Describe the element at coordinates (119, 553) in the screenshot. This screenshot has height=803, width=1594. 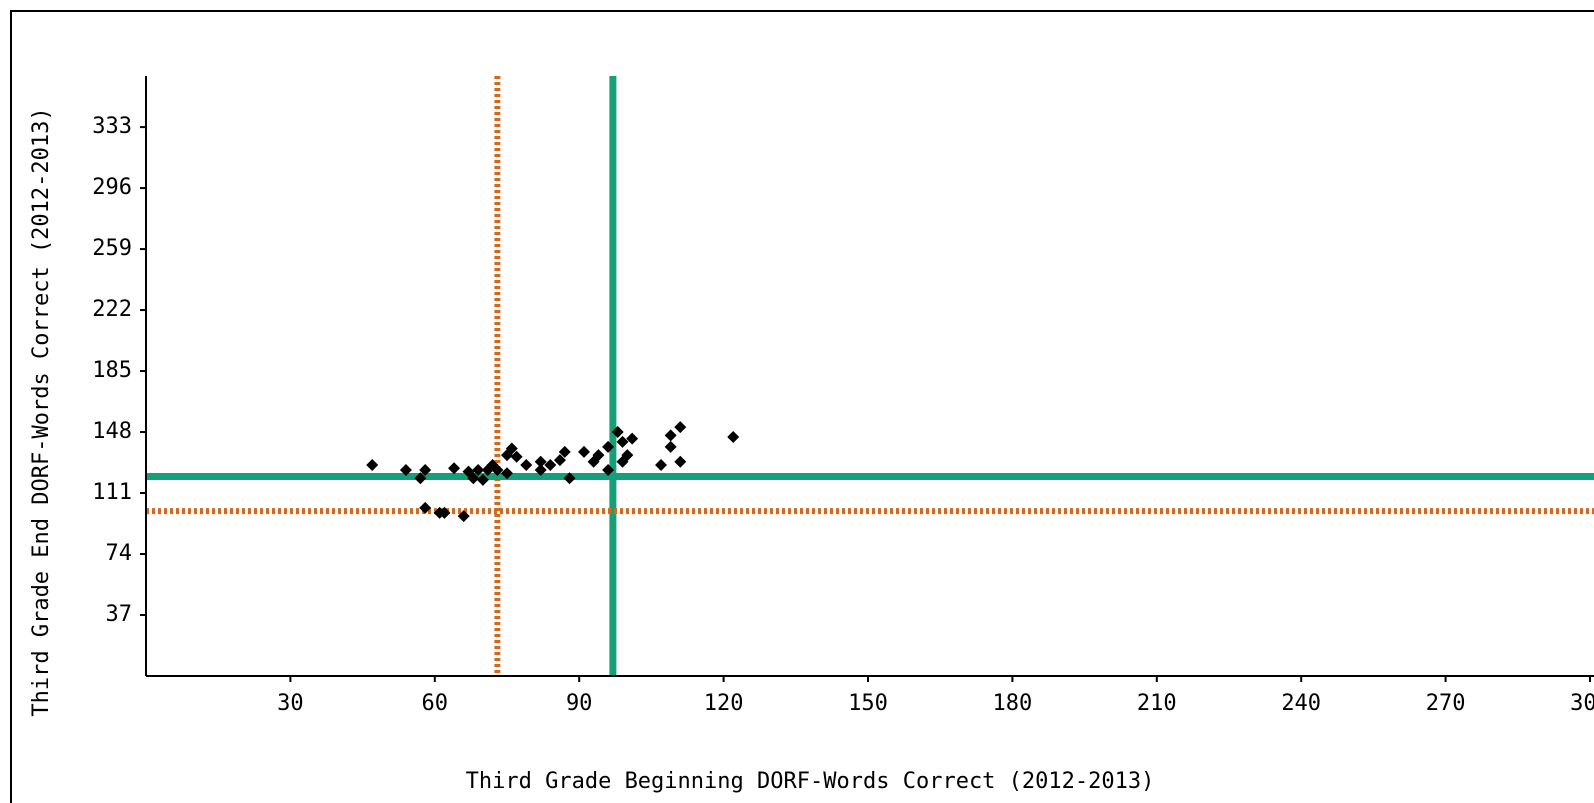
I see `y-tick-label: 74` at that location.